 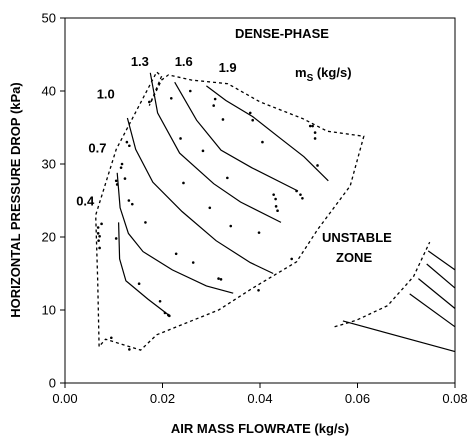 I want to click on annotation-ms-legend: mS (kg/s), so click(x=323, y=74).